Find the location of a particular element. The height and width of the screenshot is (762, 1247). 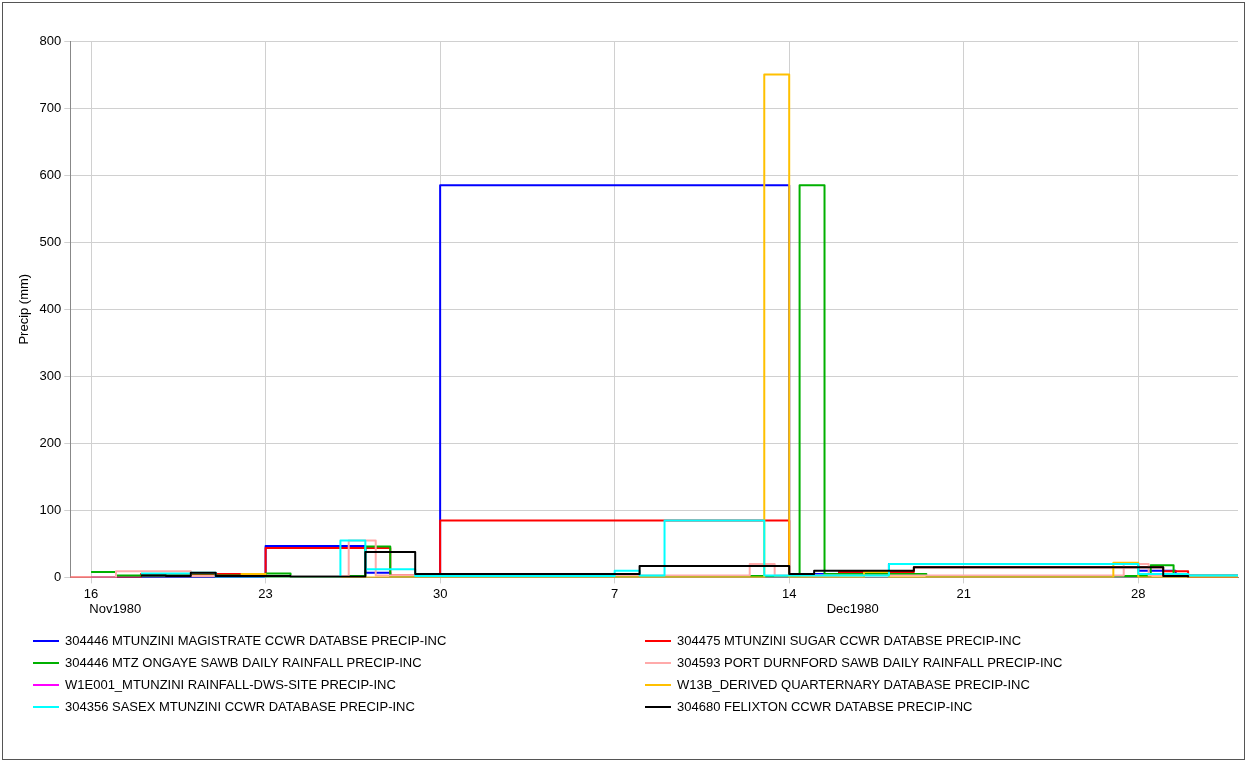

x-tick-label: 16 is located at coordinates (91, 593).